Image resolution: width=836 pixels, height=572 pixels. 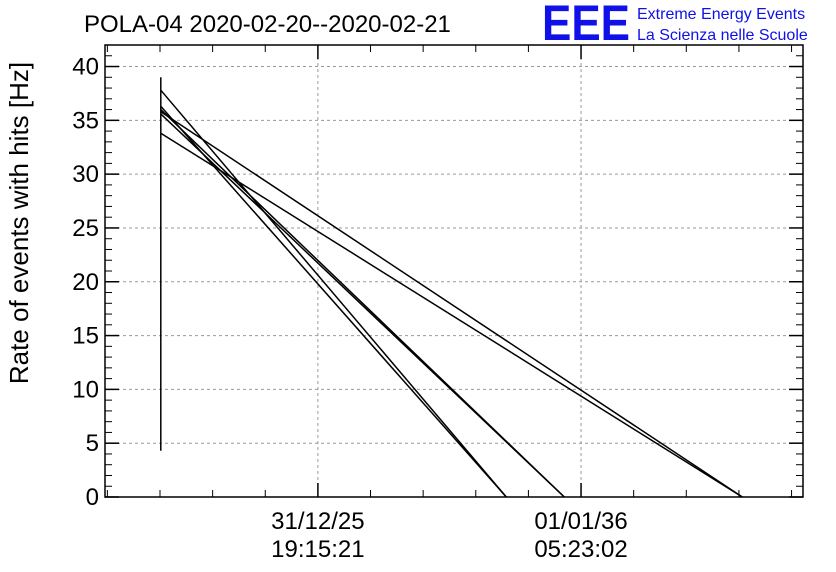 What do you see at coordinates (586, 25) in the screenshot?
I see `logo-mark: EEE` at bounding box center [586, 25].